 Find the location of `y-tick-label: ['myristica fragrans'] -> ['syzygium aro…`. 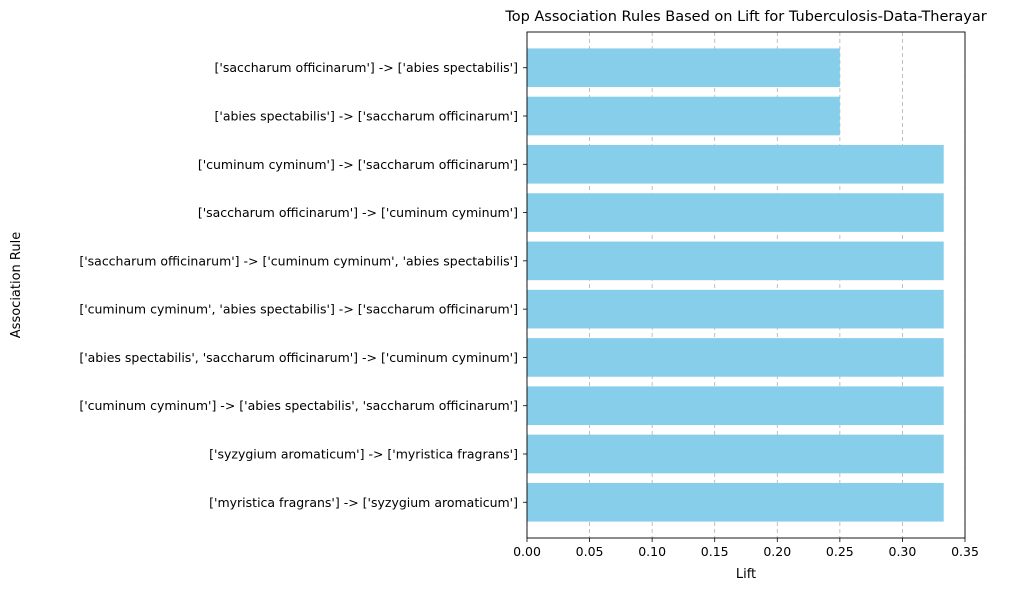

y-tick-label: ['myristica fragrans'] -> ['syzygium aro… is located at coordinates (363, 502).